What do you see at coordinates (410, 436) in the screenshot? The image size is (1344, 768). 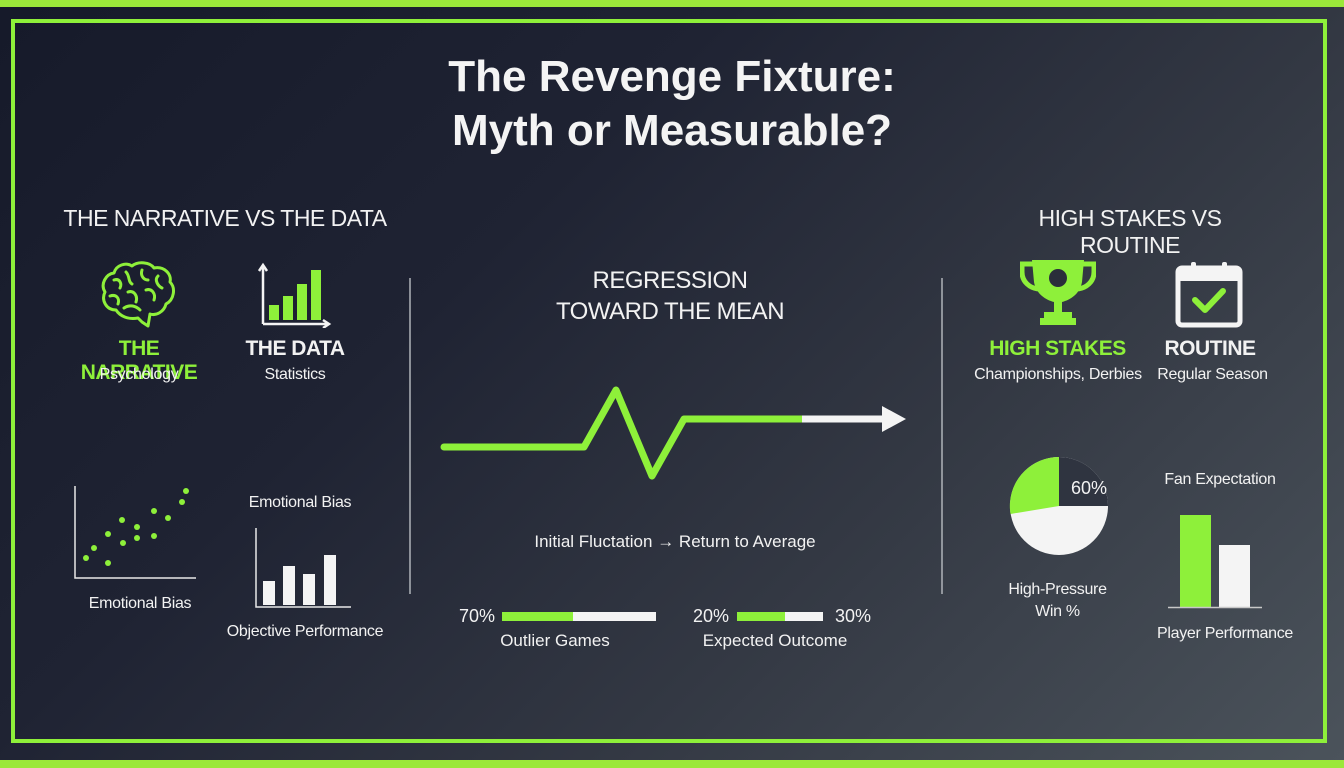 I see `divider-left` at bounding box center [410, 436].